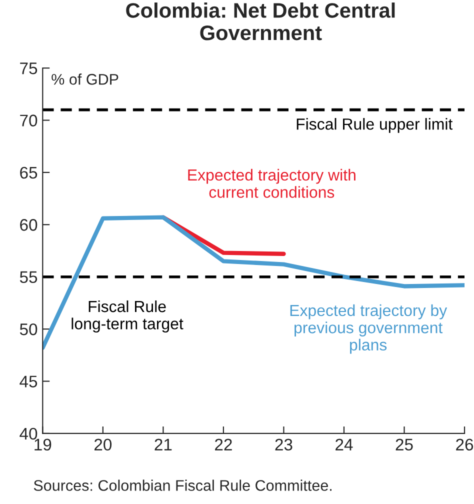 The height and width of the screenshot is (504, 474). What do you see at coordinates (344, 444) in the screenshot?
I see `x-tick-label: 24` at bounding box center [344, 444].